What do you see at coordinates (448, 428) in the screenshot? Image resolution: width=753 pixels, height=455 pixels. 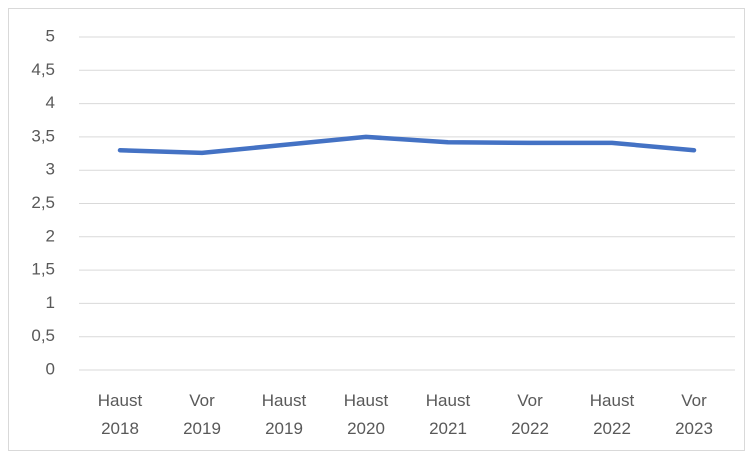 I see `x-tick-label-line: 2021` at bounding box center [448, 428].